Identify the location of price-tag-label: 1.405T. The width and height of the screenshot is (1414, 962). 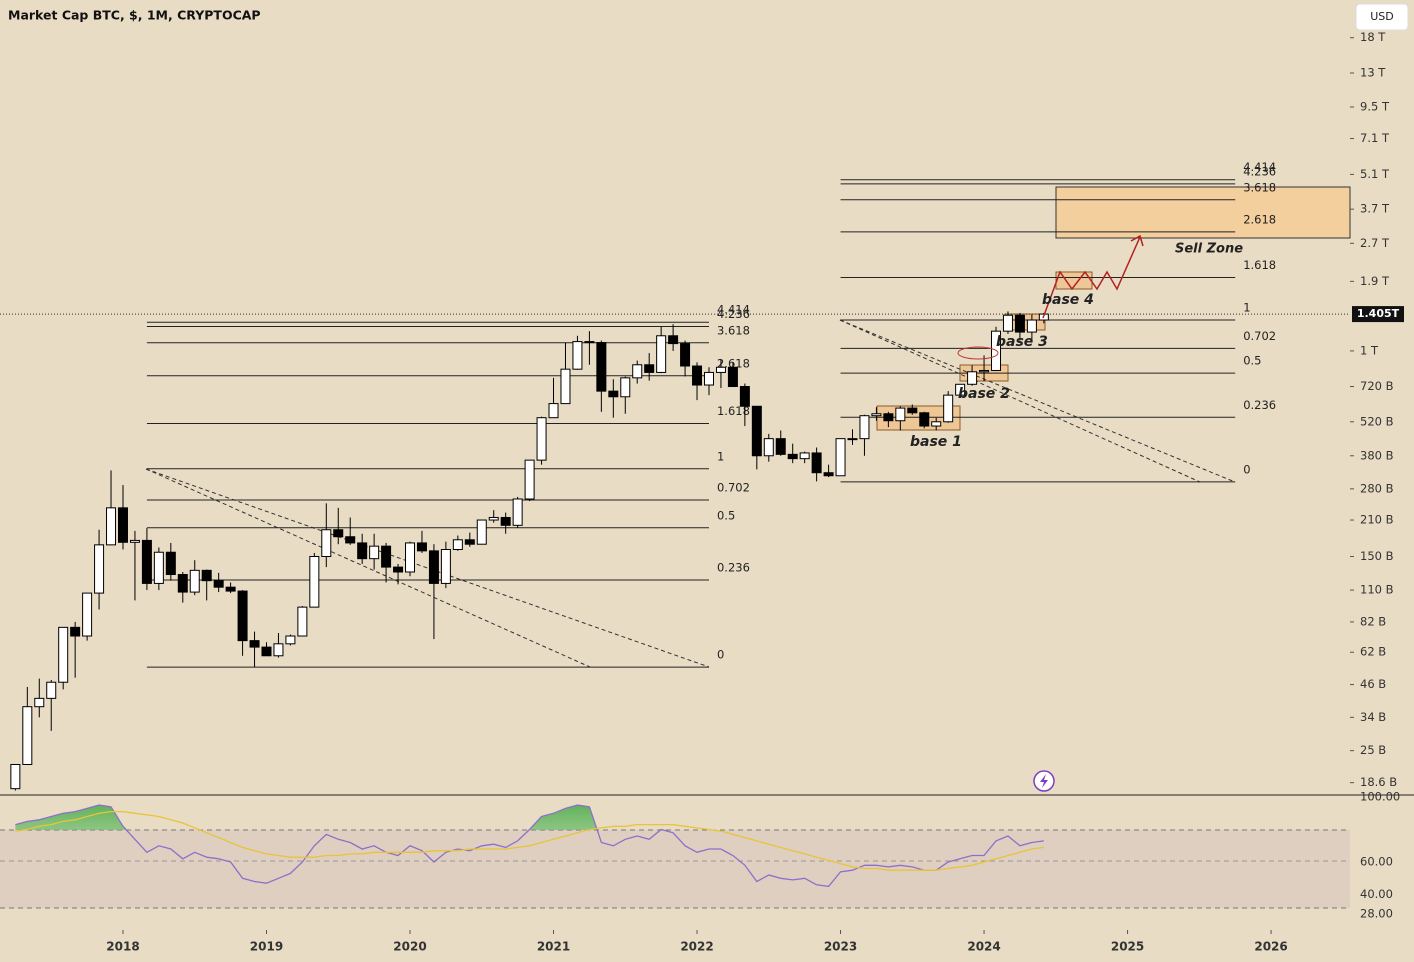
(1378, 313).